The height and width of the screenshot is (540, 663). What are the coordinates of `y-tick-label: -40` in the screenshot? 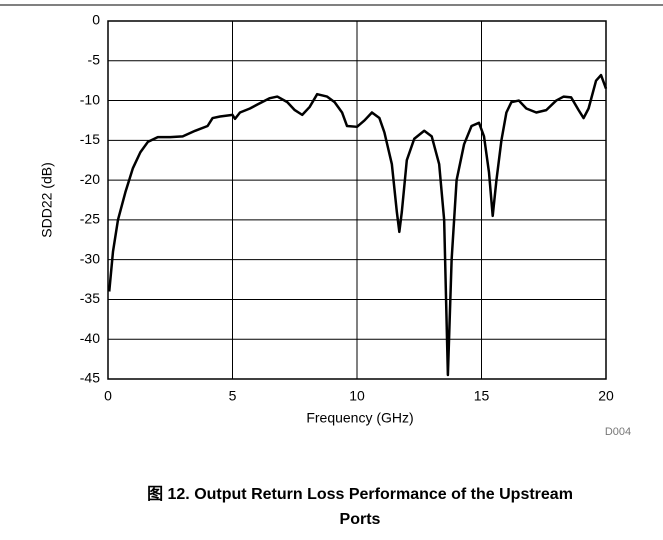 It's located at (90, 338).